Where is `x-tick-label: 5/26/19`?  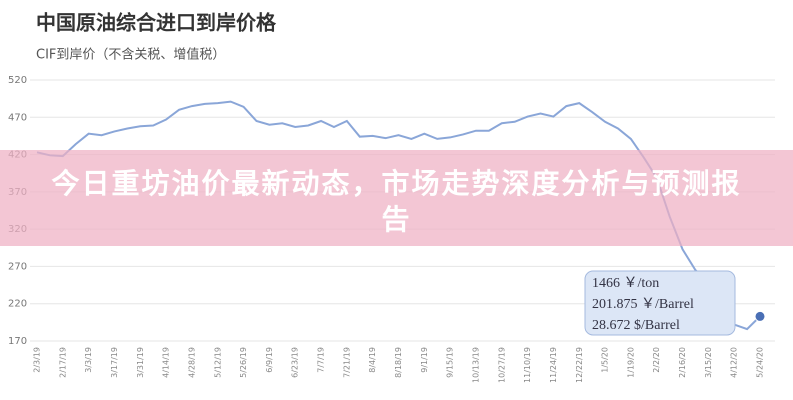 x-tick-label: 5/26/19 is located at coordinates (243, 362).